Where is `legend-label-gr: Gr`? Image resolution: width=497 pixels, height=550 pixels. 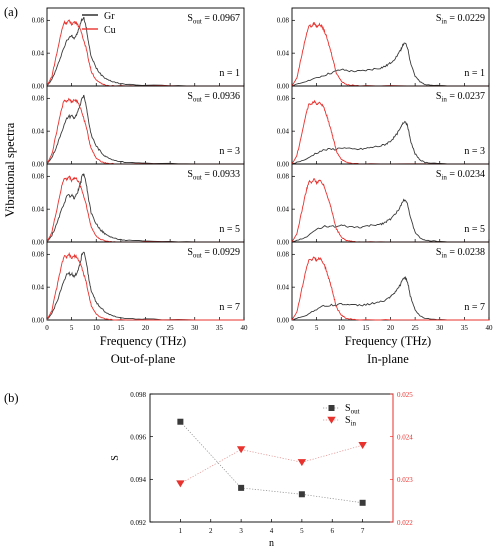
legend-label-gr: Gr is located at coordinates (109, 16).